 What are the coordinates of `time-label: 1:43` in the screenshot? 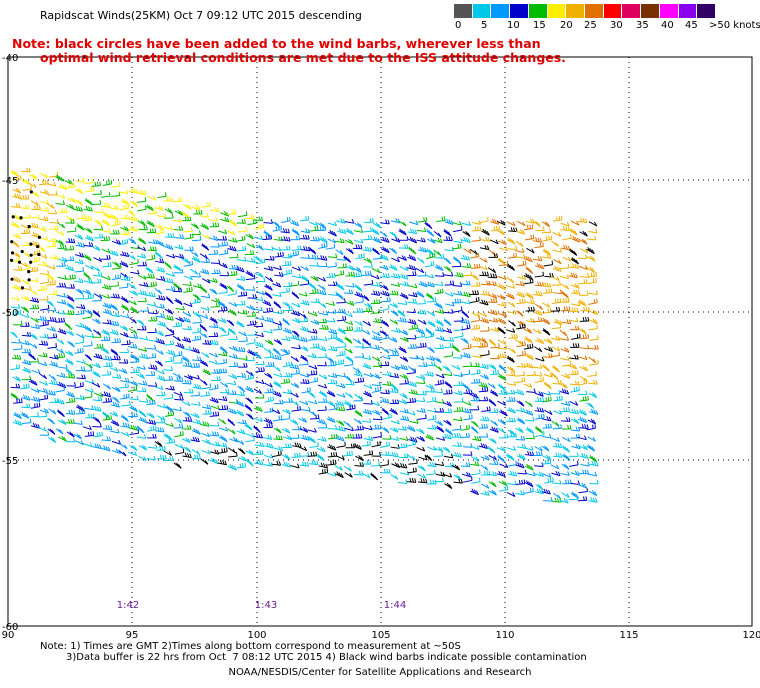 It's located at (266, 605).